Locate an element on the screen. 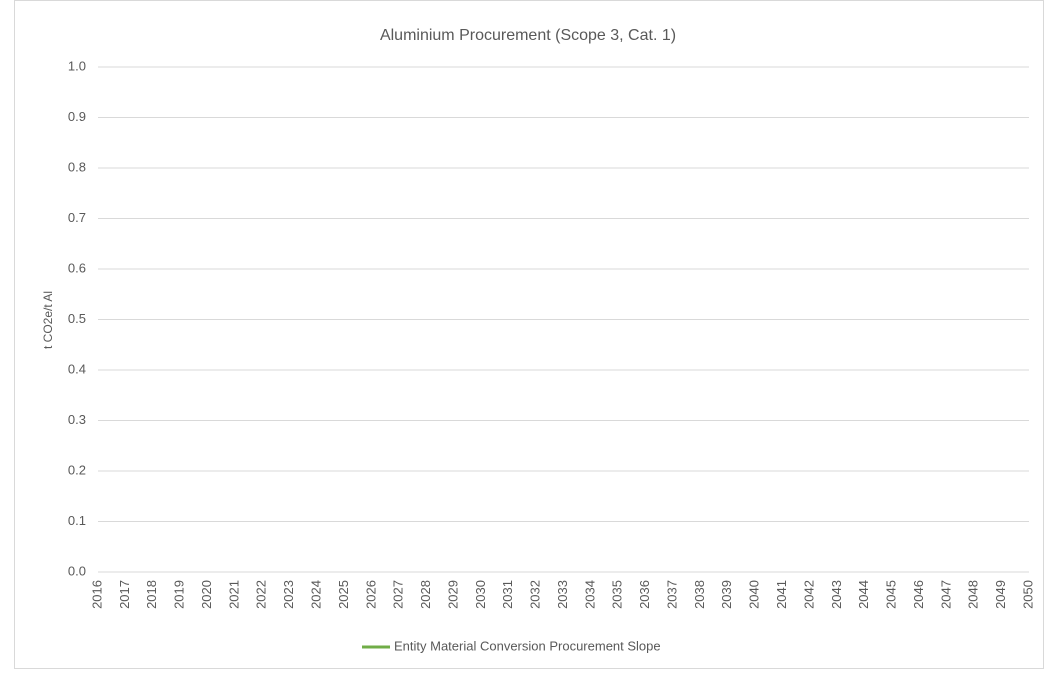 This screenshot has width=1058, height=686. x-tick-label: 2024 is located at coordinates (315, 594).